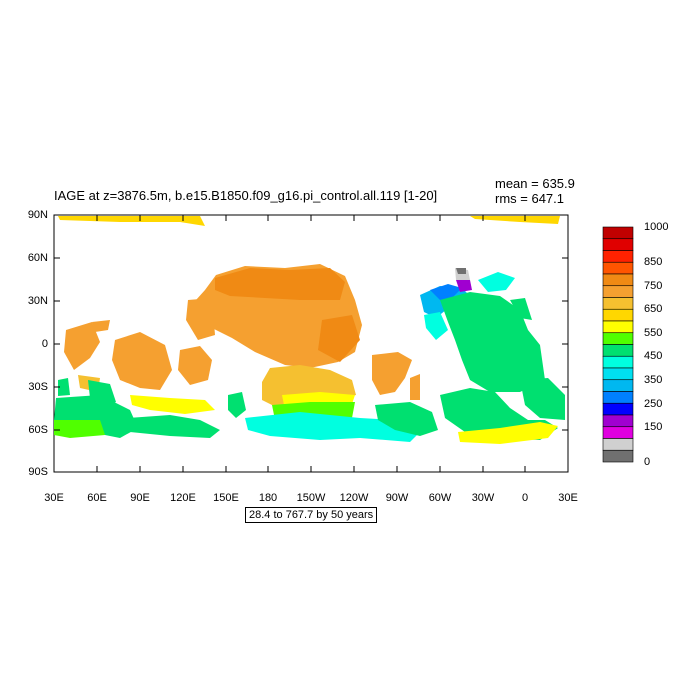 The width and height of the screenshot is (700, 700). What do you see at coordinates (37, 301) in the screenshot?
I see `lat-label-30n: 30N` at bounding box center [37, 301].